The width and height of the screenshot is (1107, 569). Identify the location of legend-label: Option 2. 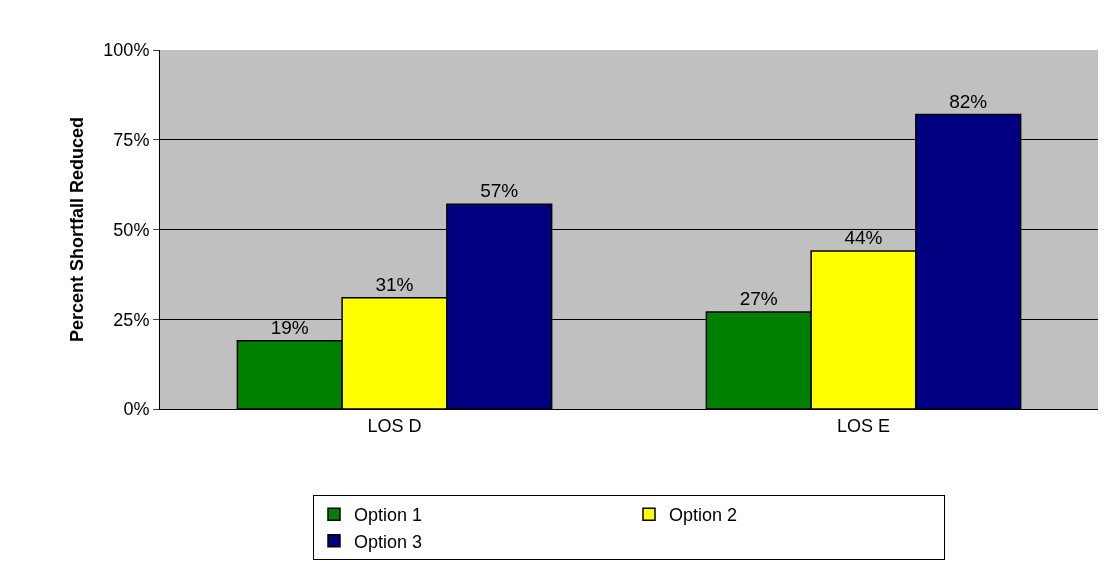
(703, 515).